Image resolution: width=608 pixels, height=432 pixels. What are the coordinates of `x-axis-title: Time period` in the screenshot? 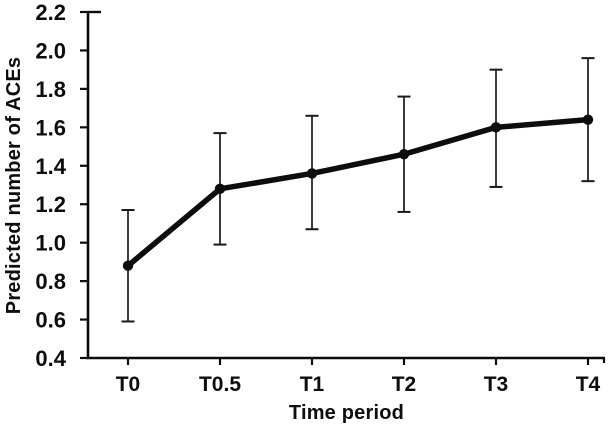 It's located at (346, 413).